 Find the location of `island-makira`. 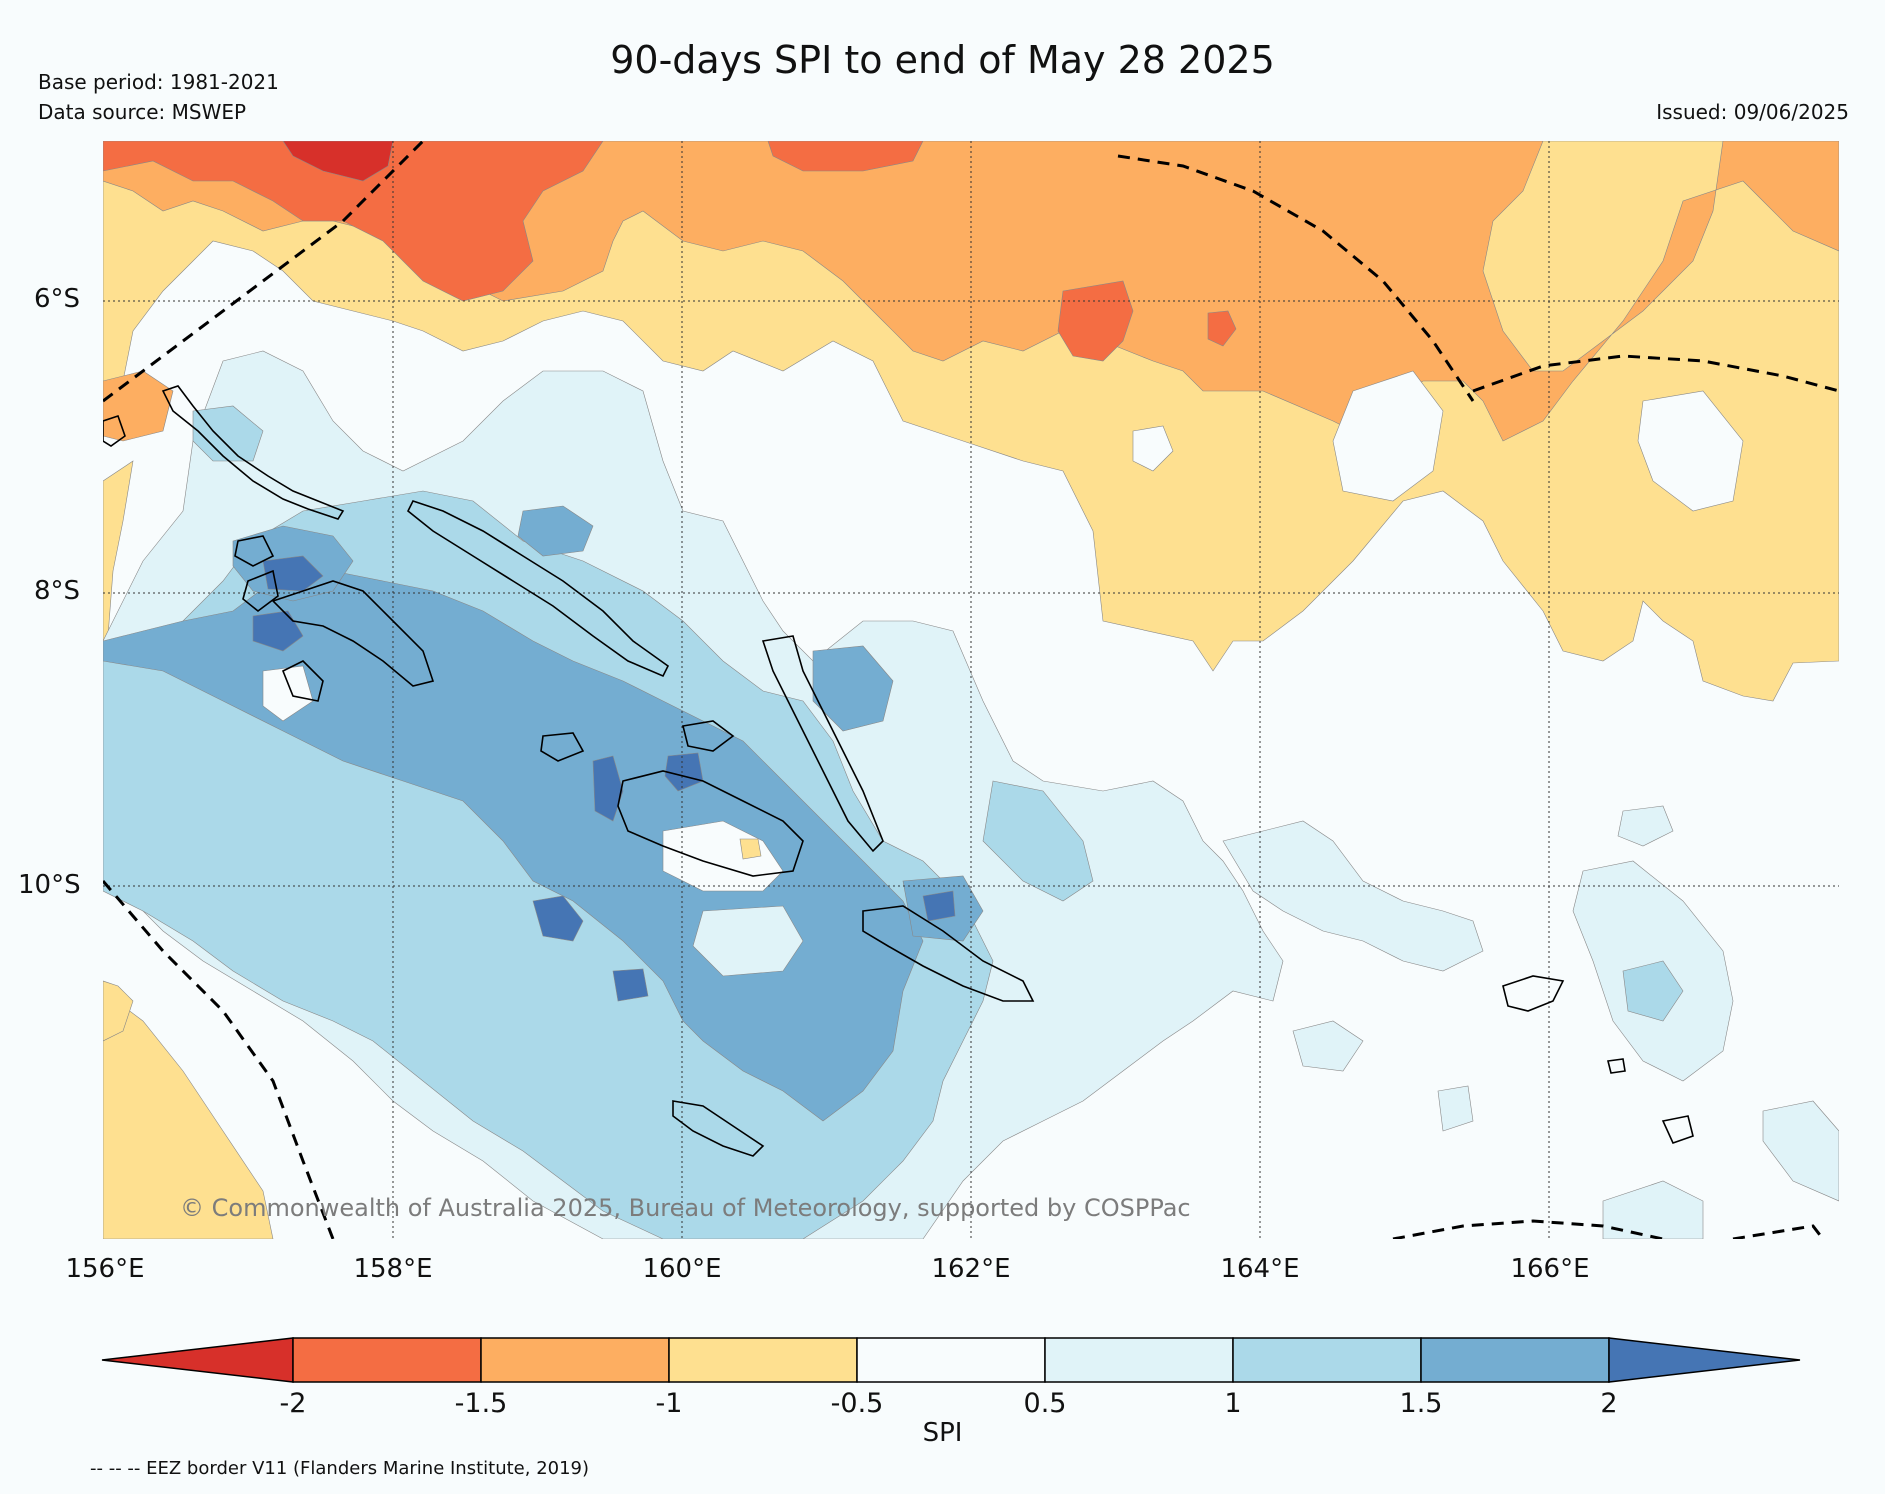

island-makira is located at coordinates (948, 953).